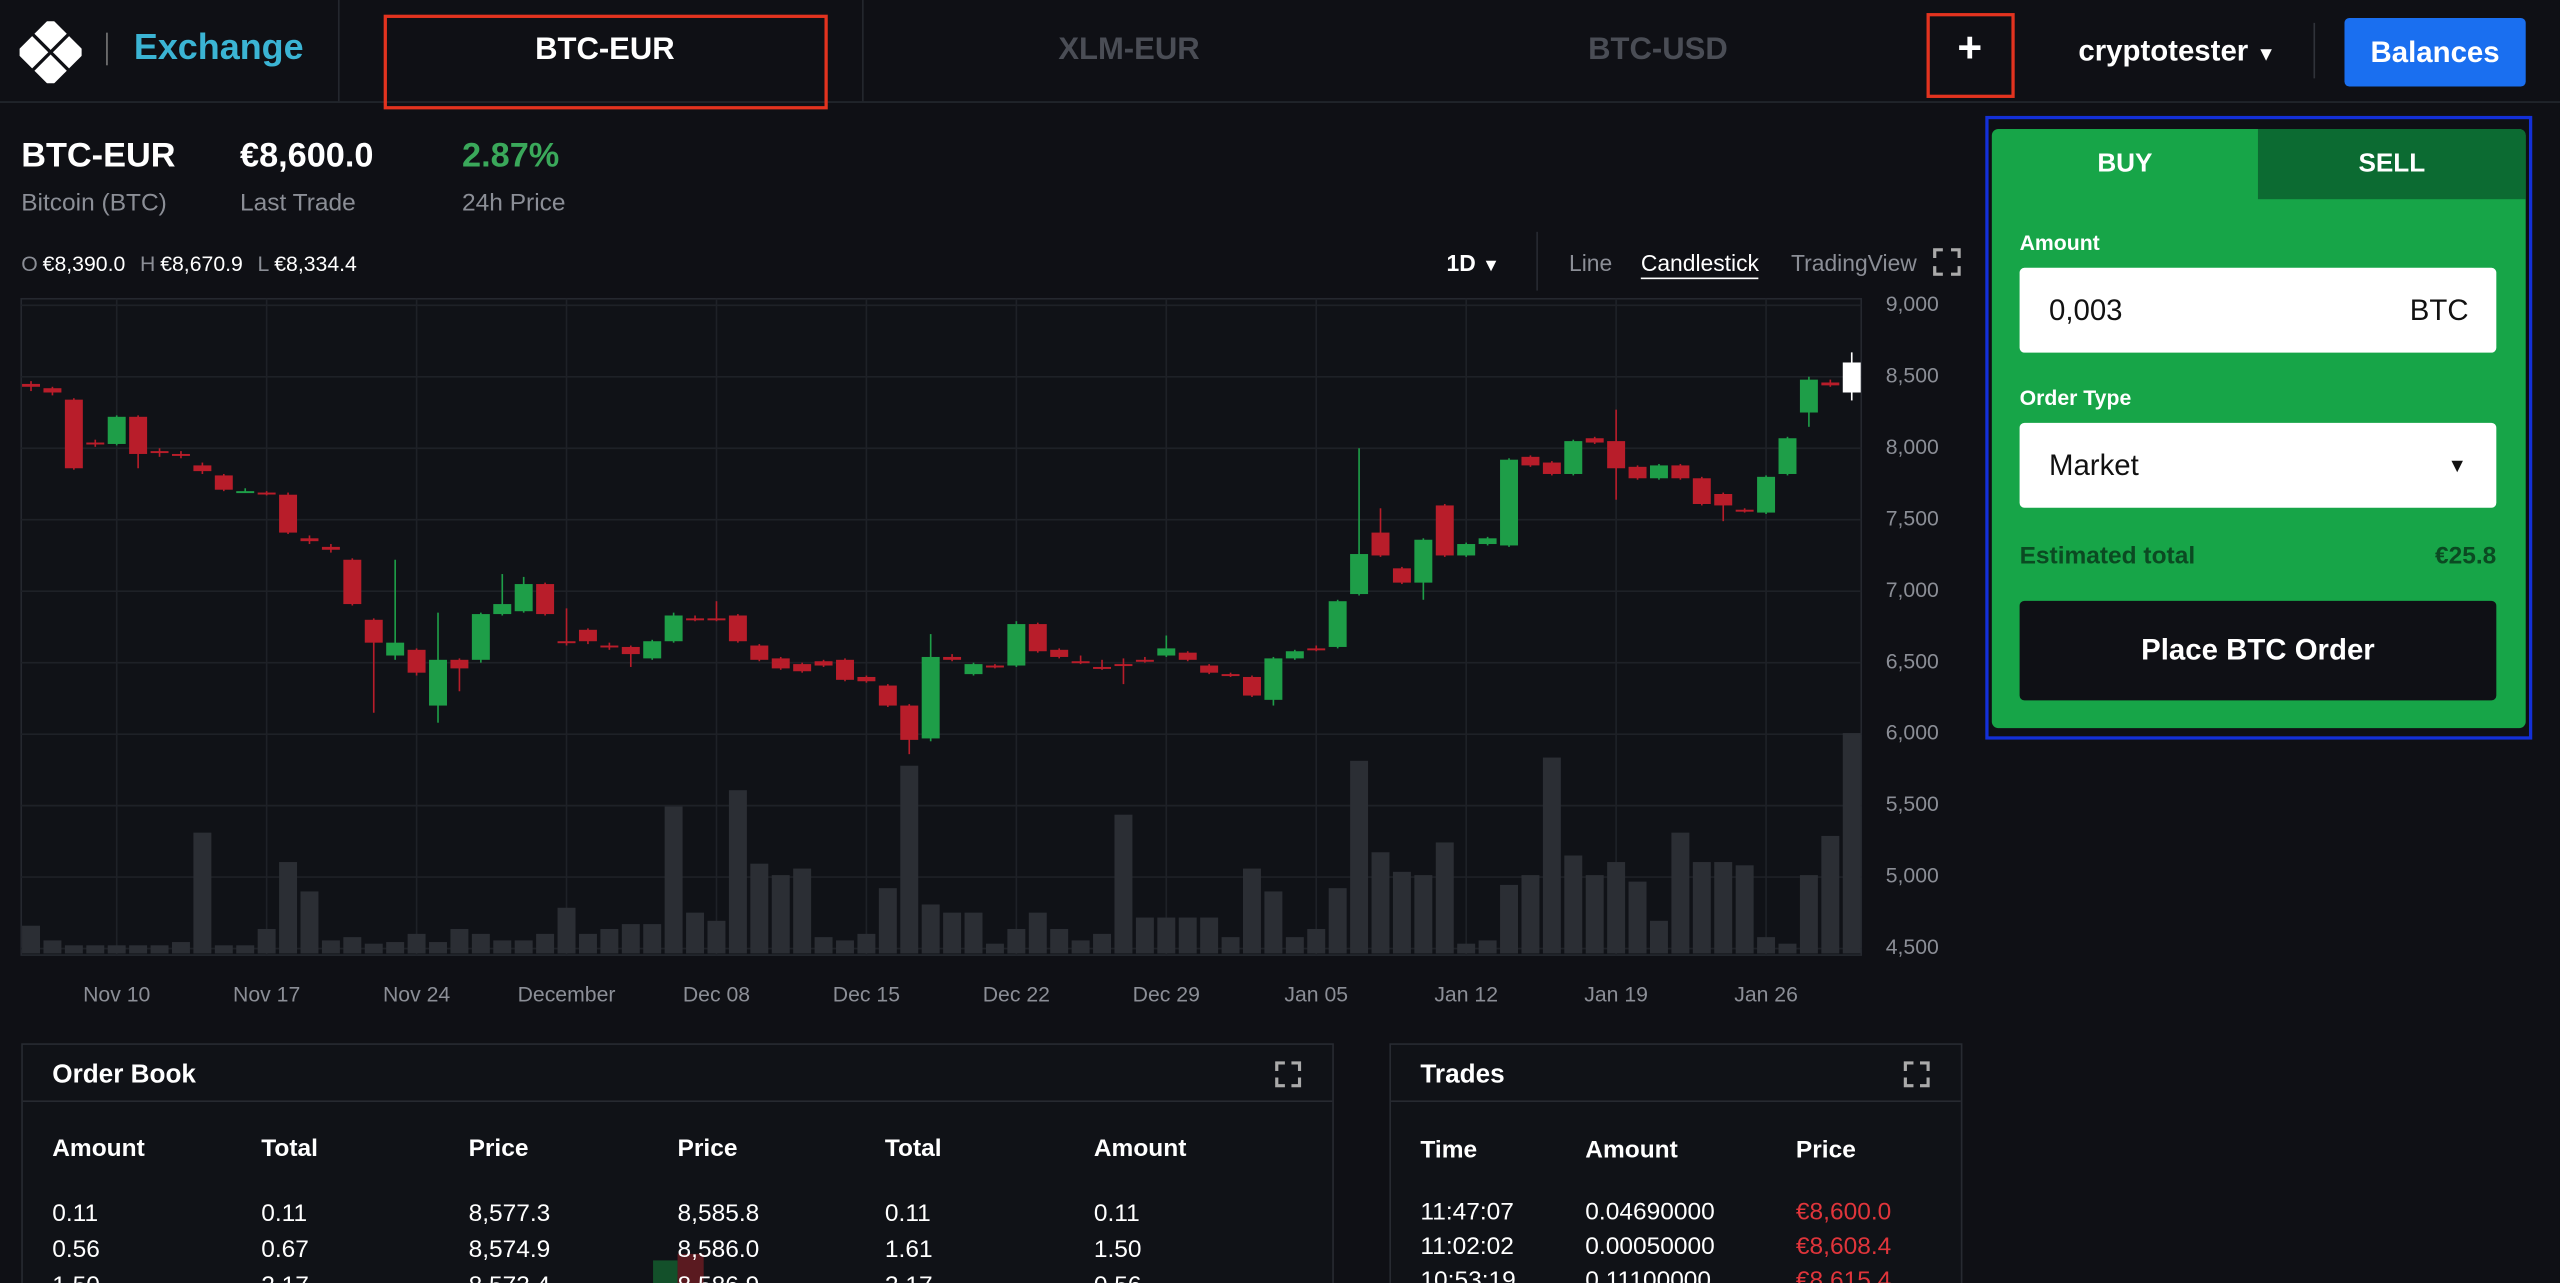  What do you see at coordinates (718, 1249) in the screenshot?
I see `order-cell: 8,586.0` at bounding box center [718, 1249].